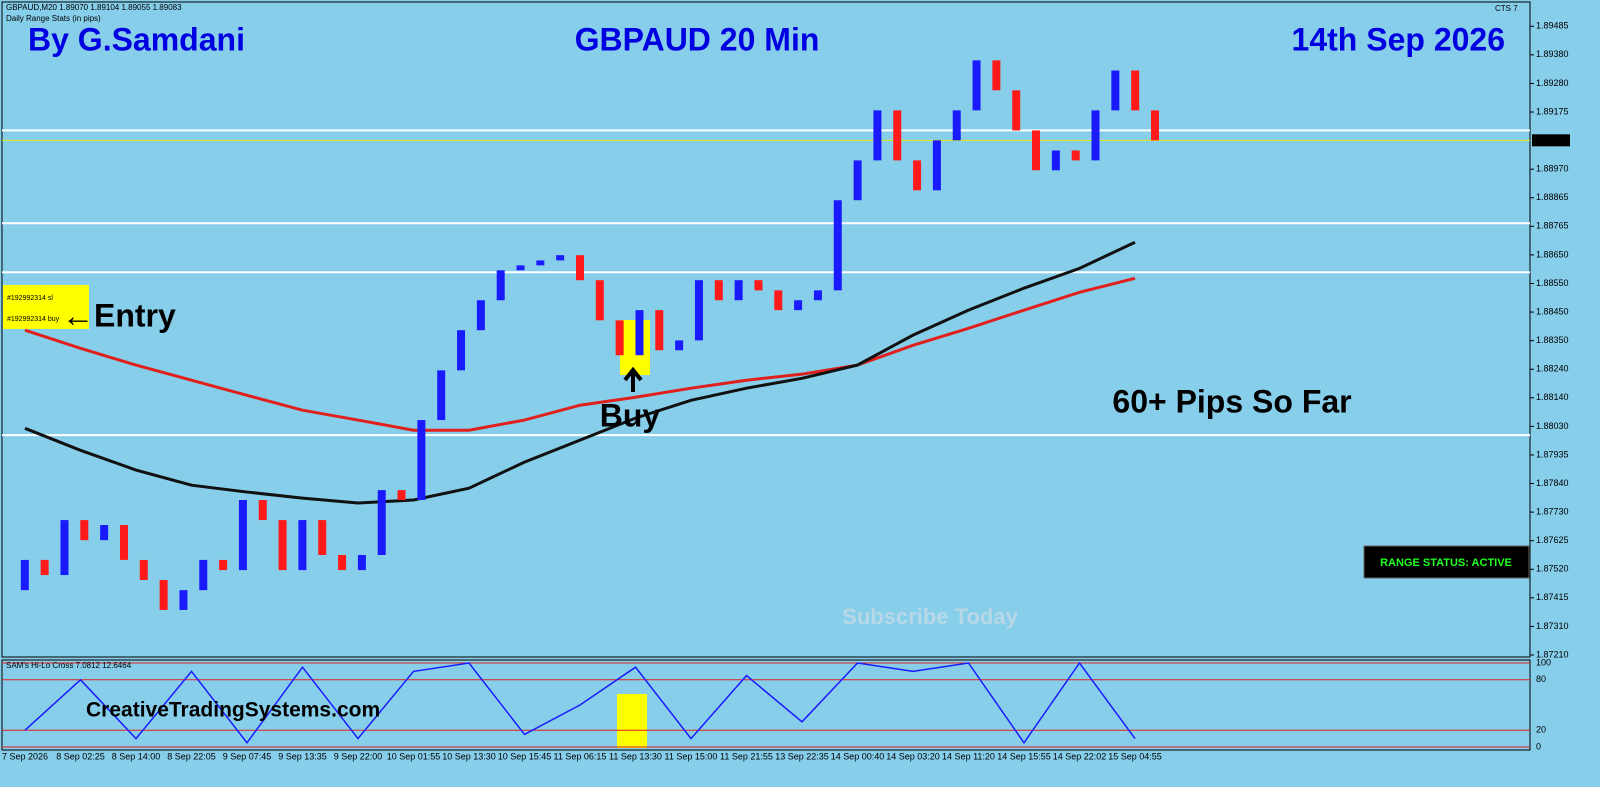  Describe the element at coordinates (1506, 8) in the screenshot. I see `corner-label: CTS 7` at that location.